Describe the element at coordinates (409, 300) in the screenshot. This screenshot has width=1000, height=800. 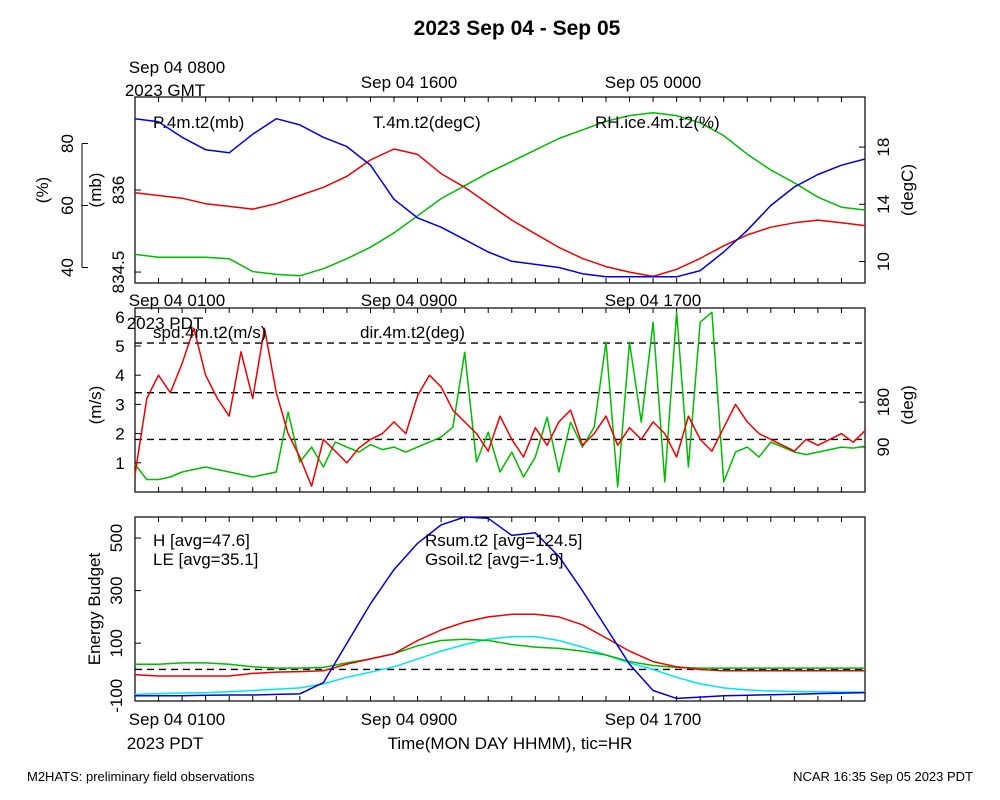
I see `pdt-mid-tick-label-1: Sep 04 0900` at that location.